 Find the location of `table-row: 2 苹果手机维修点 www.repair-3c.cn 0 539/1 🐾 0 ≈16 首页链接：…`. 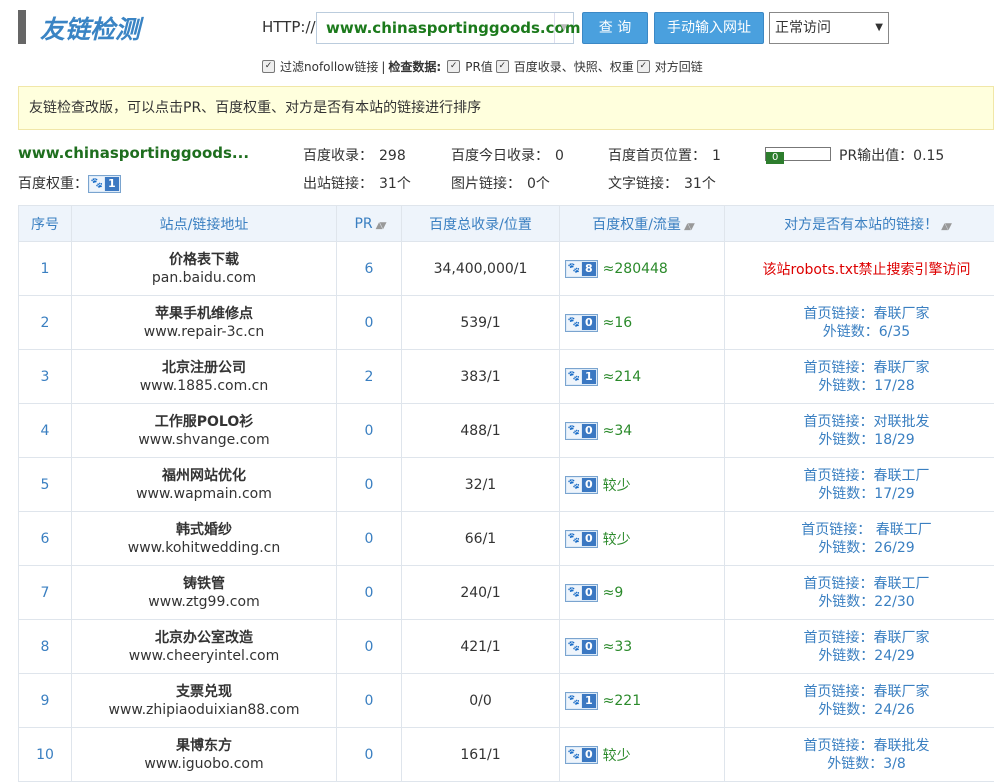

table-row: 2 苹果手机维修点 www.repair-3c.cn 0 539/1 🐾 0 ≈16 首页链接：… is located at coordinates (506, 322).